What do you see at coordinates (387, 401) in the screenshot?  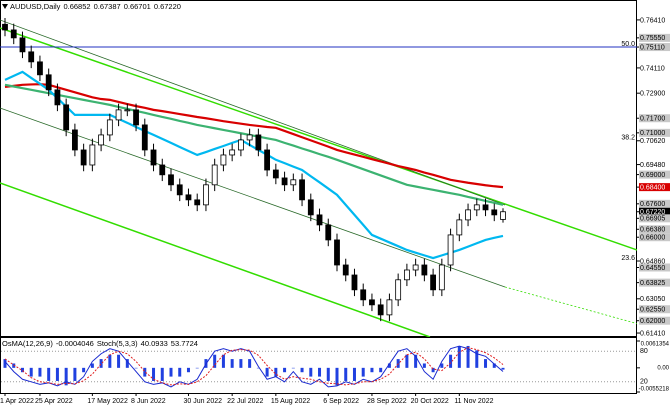 I see `x-tick-label: 28 Sep 2022` at bounding box center [387, 401].